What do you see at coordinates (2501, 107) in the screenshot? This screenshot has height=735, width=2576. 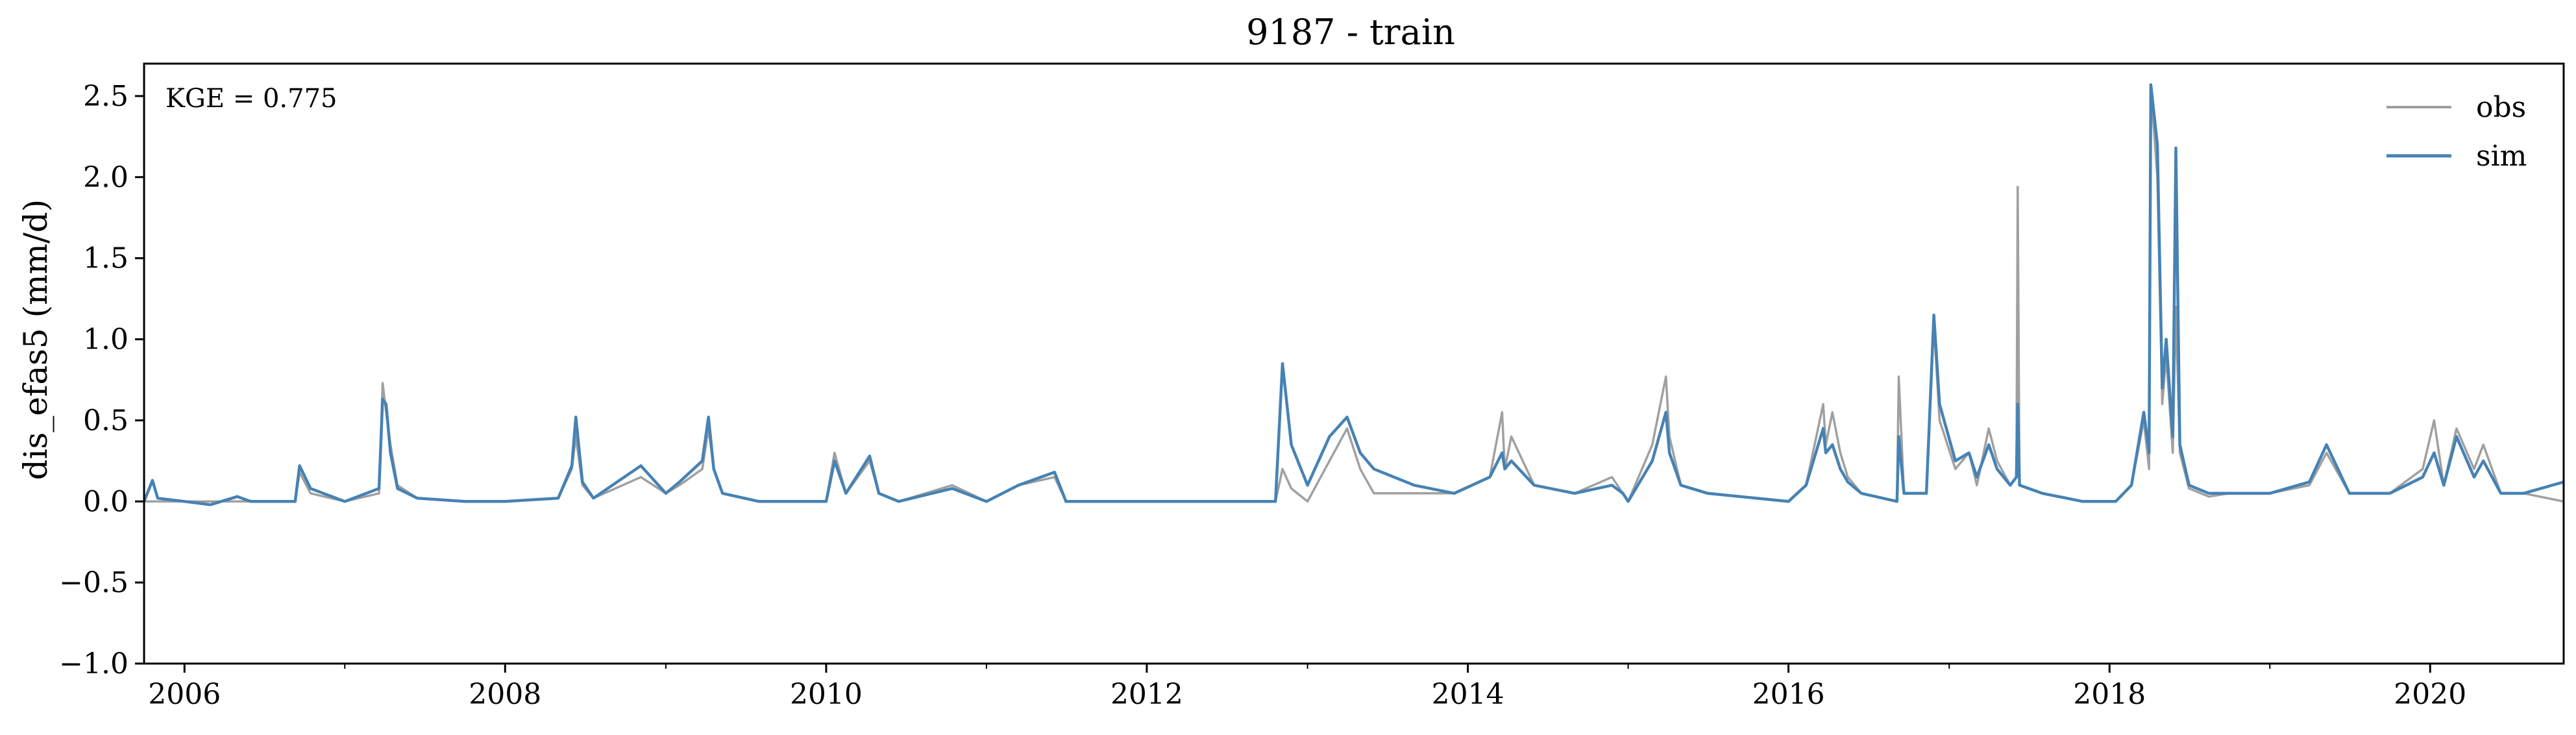 I see `legend-obs-label: obs` at bounding box center [2501, 107].